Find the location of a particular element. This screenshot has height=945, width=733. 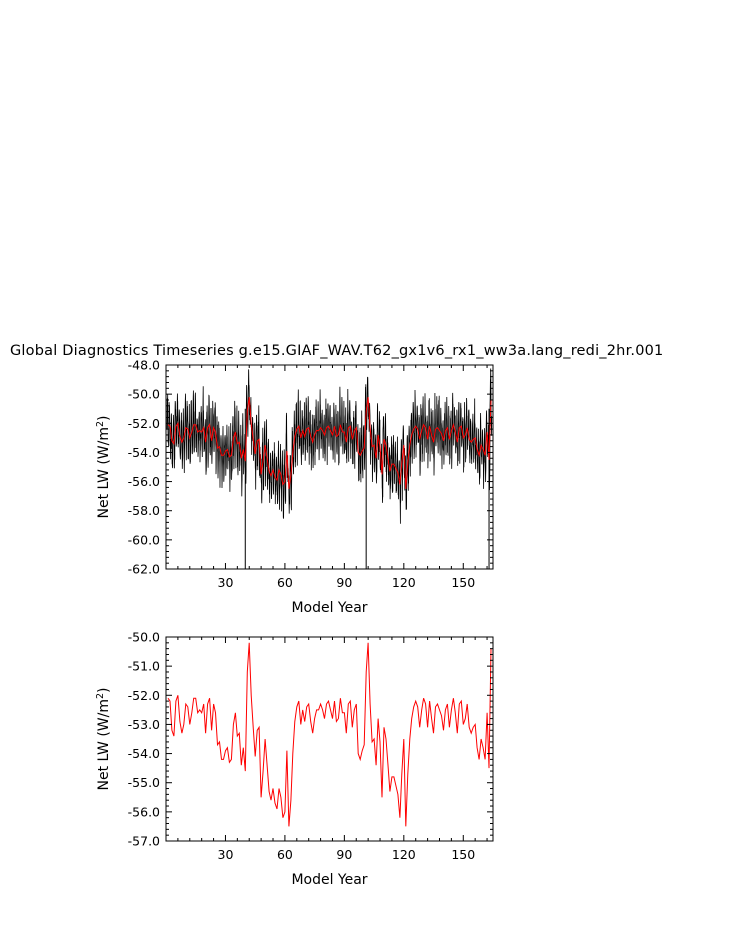

top-axis-ticks is located at coordinates (329, 467).